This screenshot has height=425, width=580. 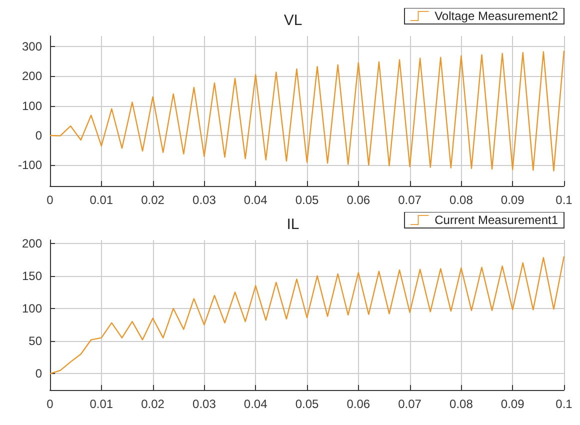 I want to click on legend-label: Voltage Measurement2, so click(x=496, y=16).